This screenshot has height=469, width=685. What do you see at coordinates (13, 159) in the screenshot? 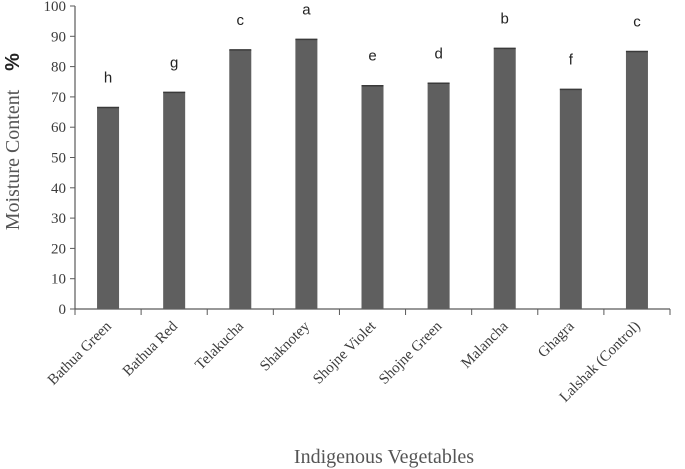
I see `y-axis-title: Moisture Content` at bounding box center [13, 159].